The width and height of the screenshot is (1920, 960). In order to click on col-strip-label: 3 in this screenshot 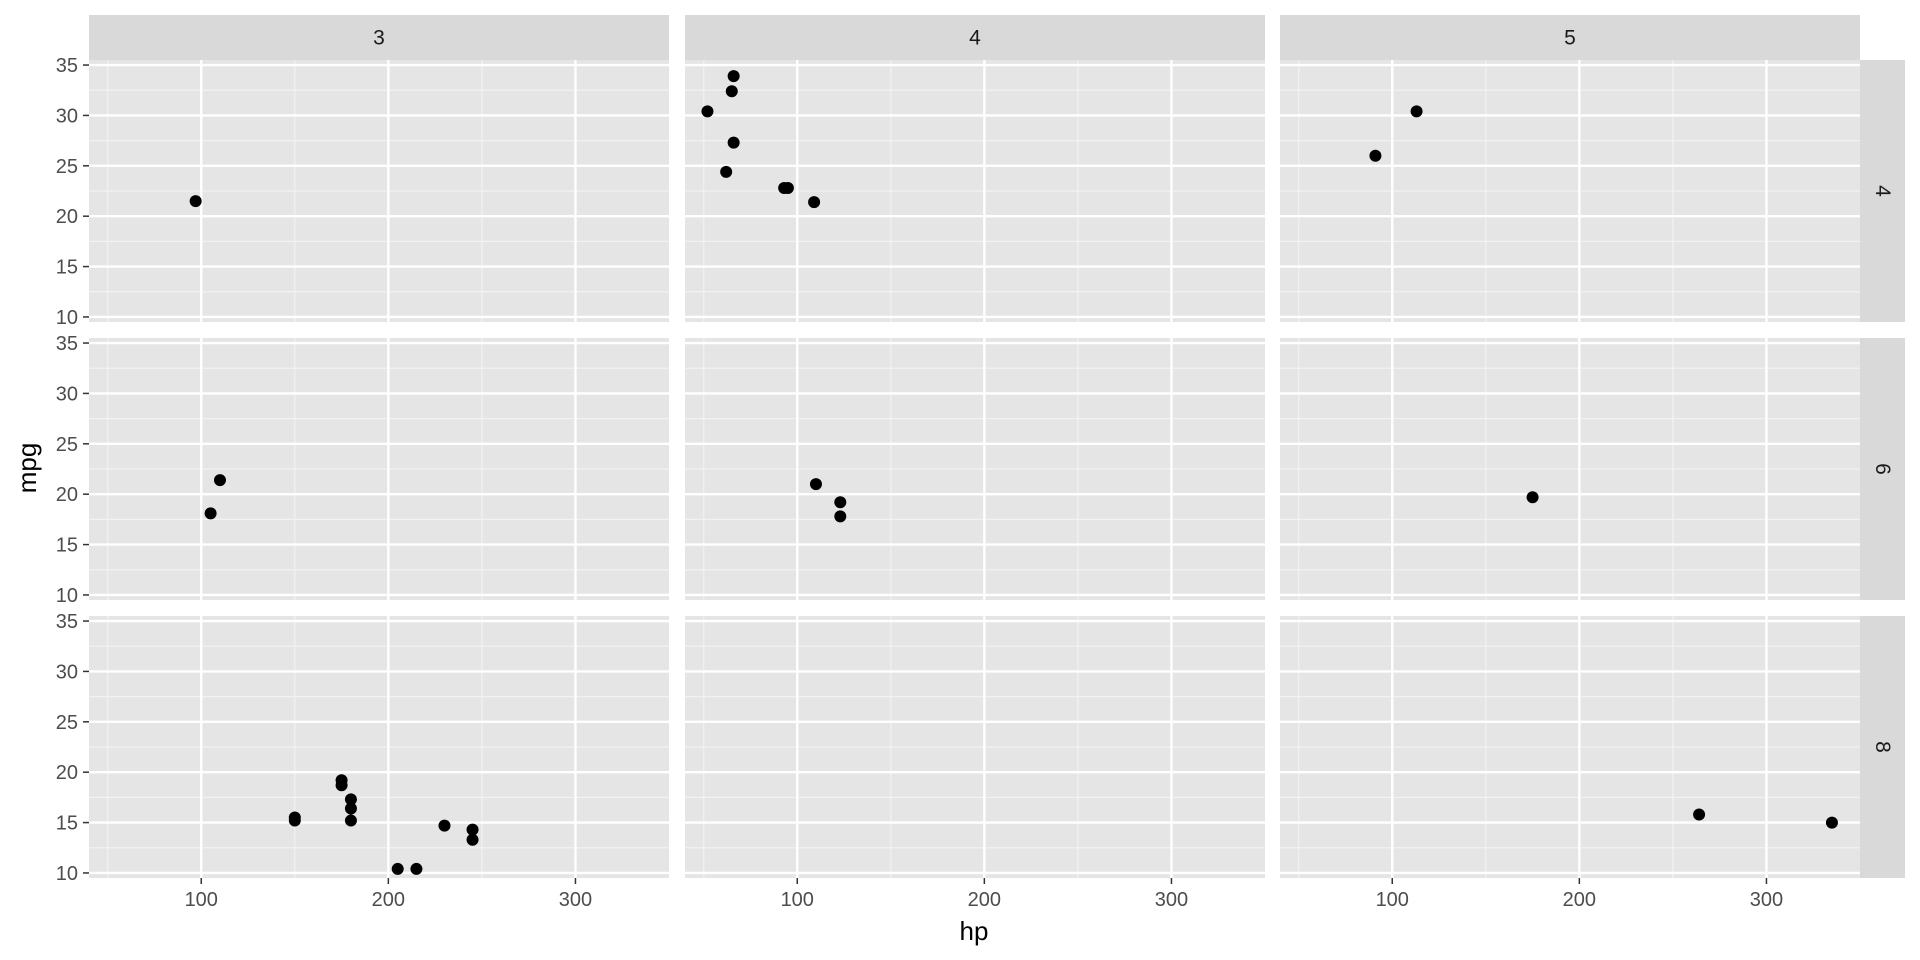, I will do `click(379, 38)`.